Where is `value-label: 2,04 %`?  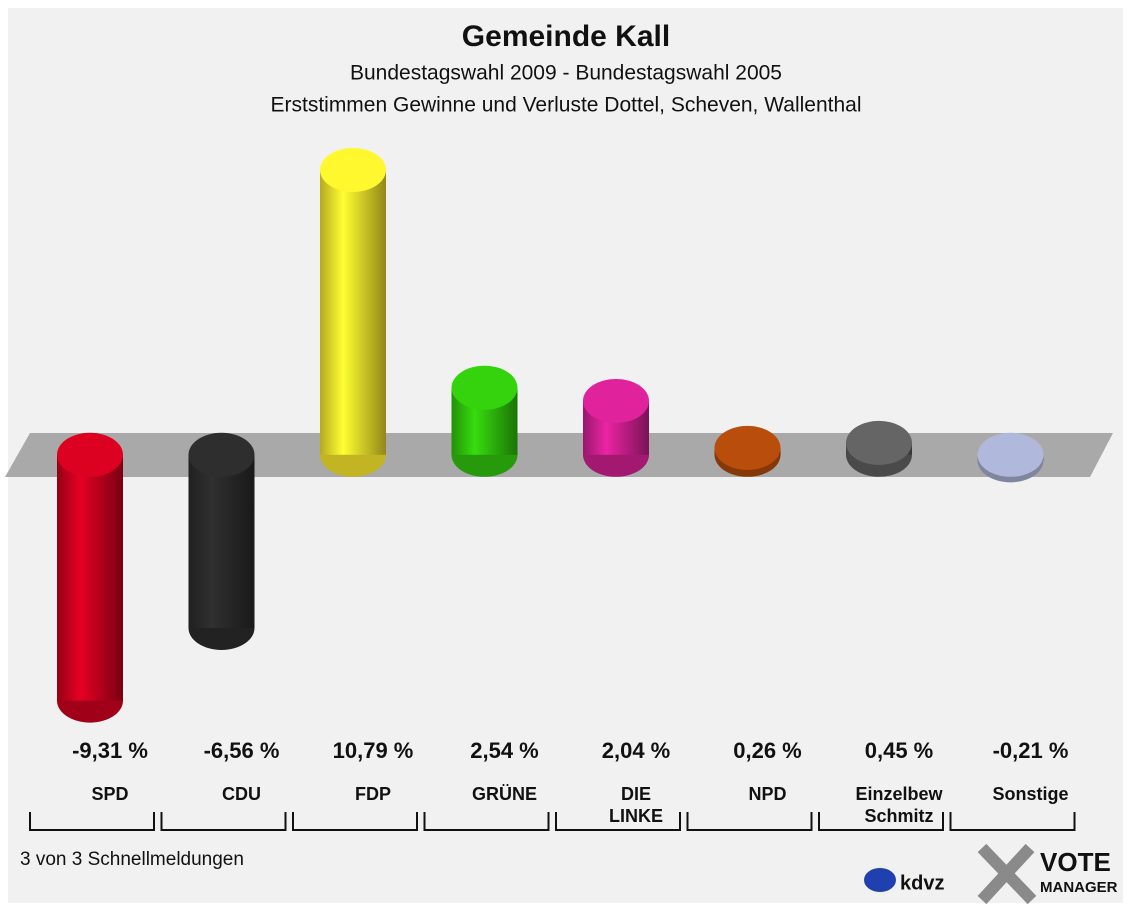 value-label: 2,04 % is located at coordinates (636, 750).